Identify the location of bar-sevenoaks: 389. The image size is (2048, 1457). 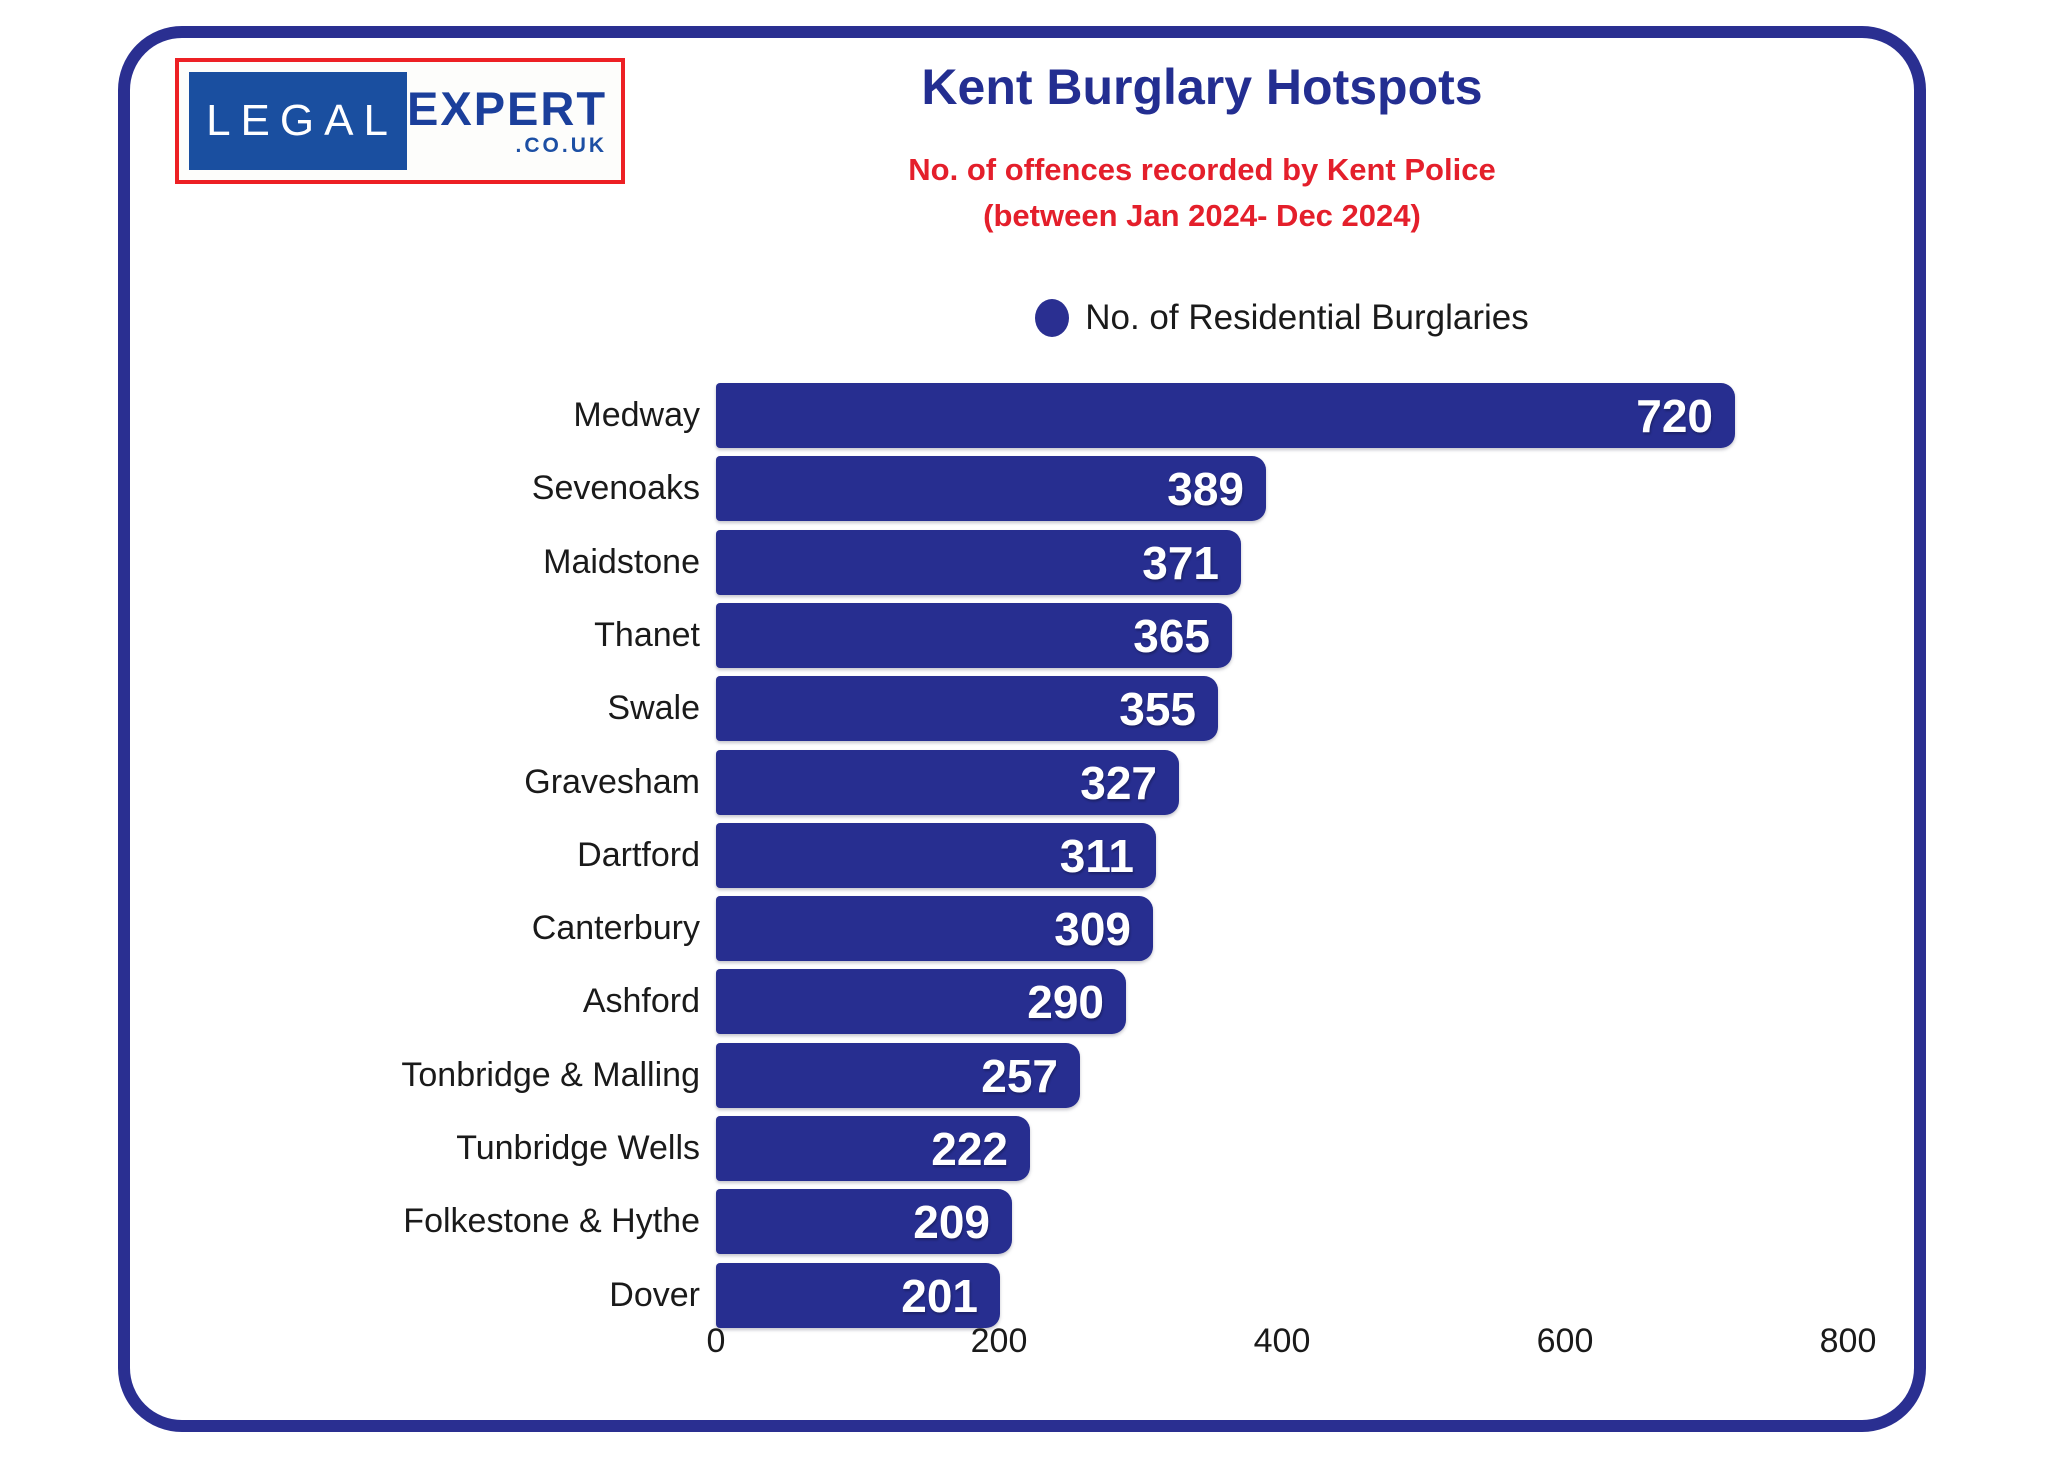
(991, 488).